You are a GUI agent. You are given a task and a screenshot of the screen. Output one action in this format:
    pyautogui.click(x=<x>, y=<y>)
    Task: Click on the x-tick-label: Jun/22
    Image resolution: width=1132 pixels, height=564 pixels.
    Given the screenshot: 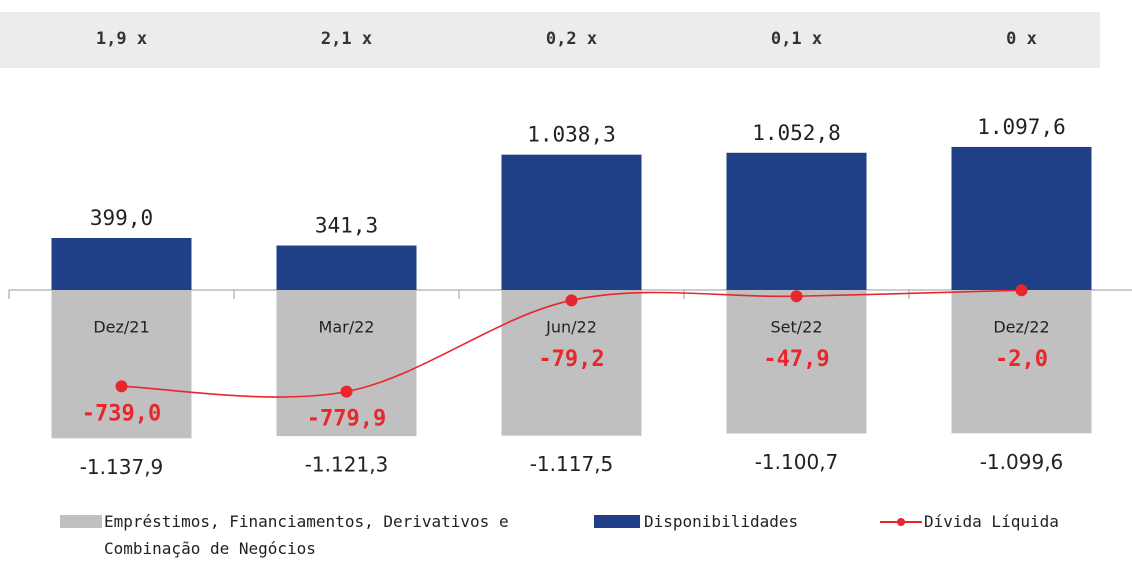 What is the action you would take?
    pyautogui.click(x=571, y=327)
    